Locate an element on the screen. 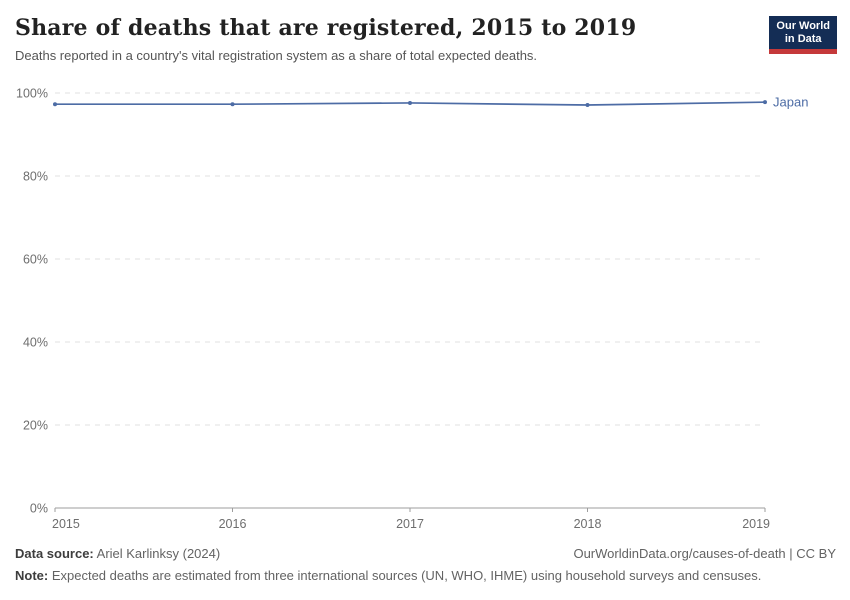 The height and width of the screenshot is (600, 850). y-tick-label: 100% is located at coordinates (32, 94).